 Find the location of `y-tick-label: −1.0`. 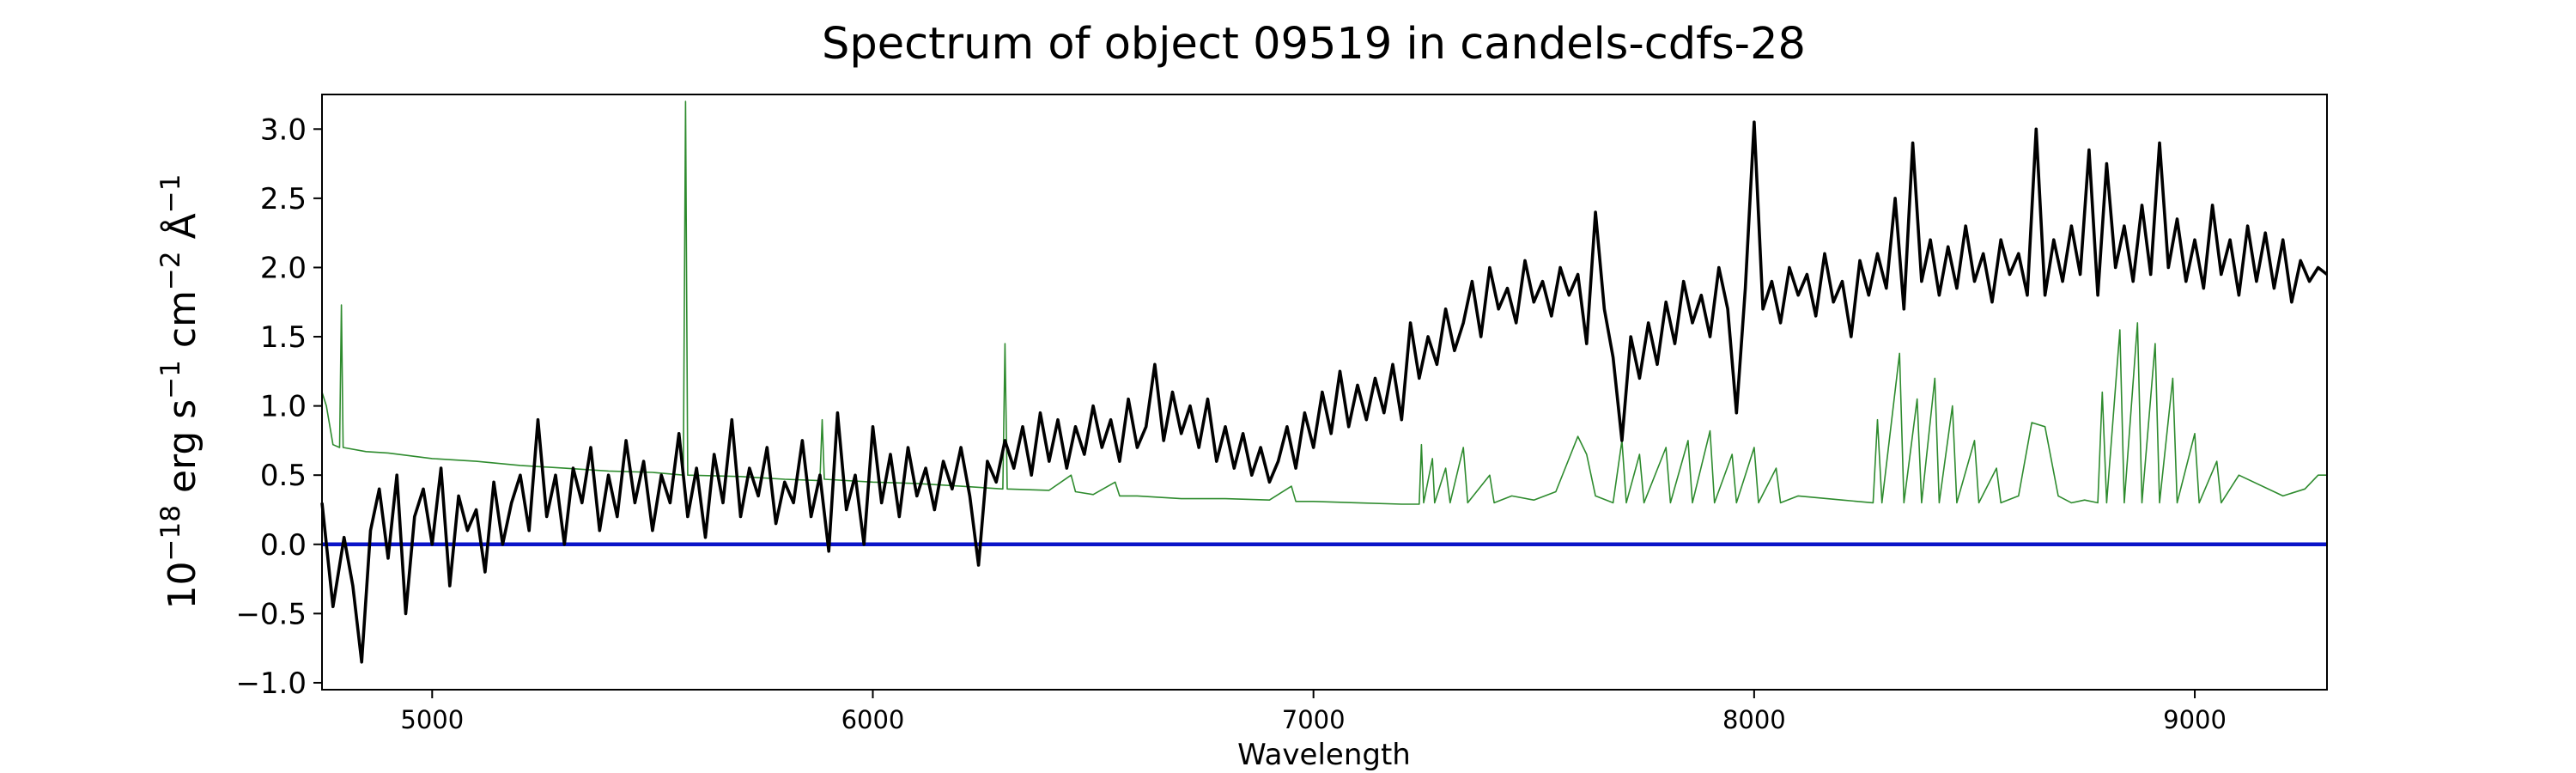

y-tick-label: −1.0 is located at coordinates (271, 683).